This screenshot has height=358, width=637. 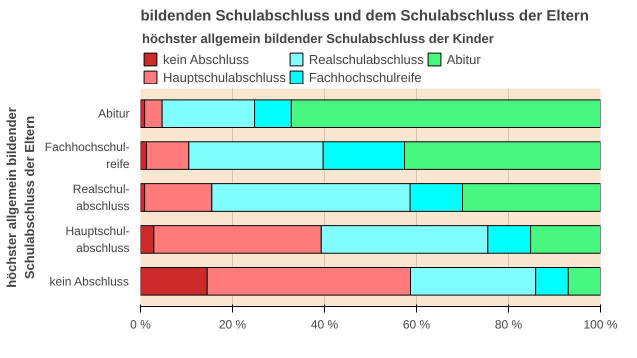 What do you see at coordinates (416, 325) in the screenshot?
I see `x-tick-label: 60 %` at bounding box center [416, 325].